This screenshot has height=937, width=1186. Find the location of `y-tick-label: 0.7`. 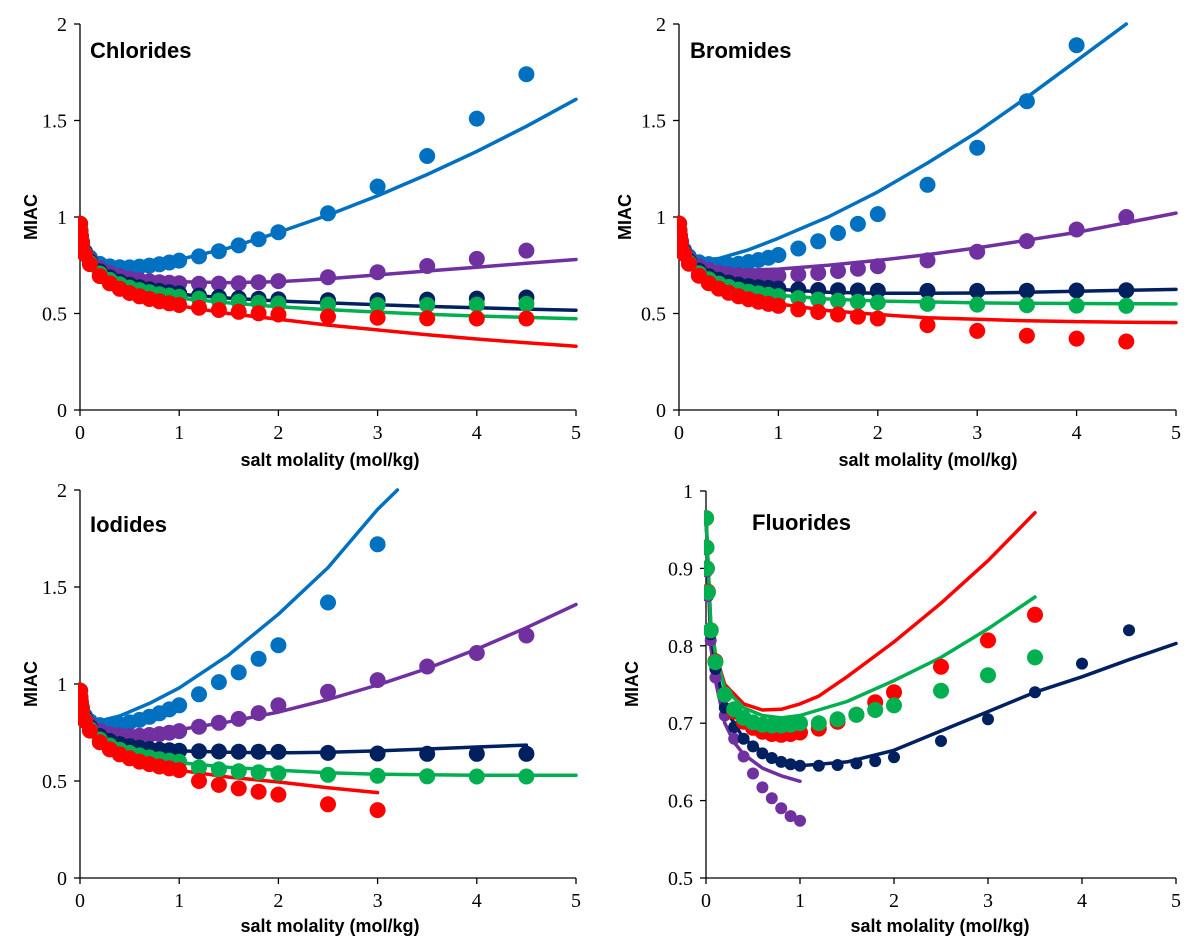

y-tick-label: 0.7 is located at coordinates (680, 724).